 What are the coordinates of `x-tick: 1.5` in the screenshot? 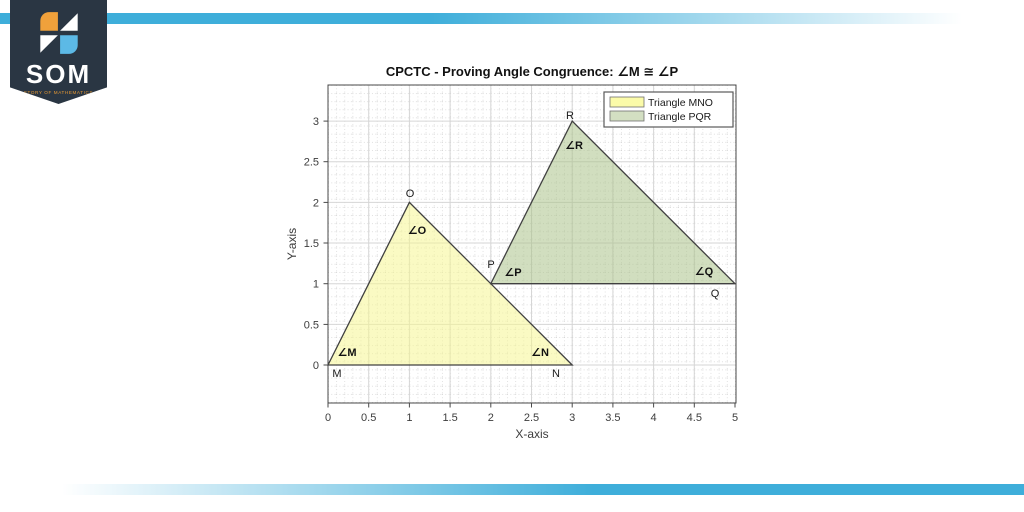 It's located at (449, 418).